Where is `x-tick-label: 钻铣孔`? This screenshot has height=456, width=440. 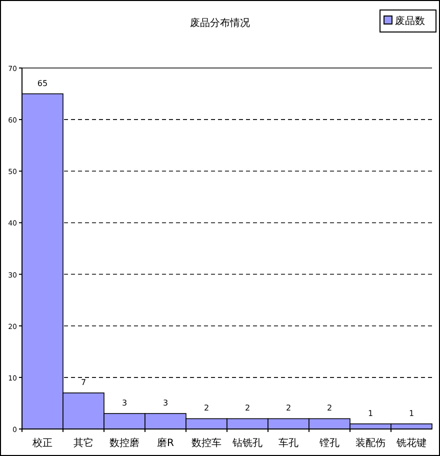 x-tick-label: 钻铣孔 is located at coordinates (247, 443).